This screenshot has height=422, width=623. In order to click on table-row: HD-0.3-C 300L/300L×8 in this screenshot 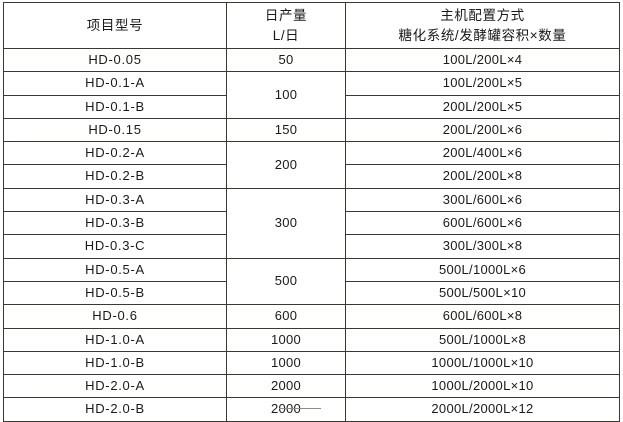, I will do `click(311, 246)`.